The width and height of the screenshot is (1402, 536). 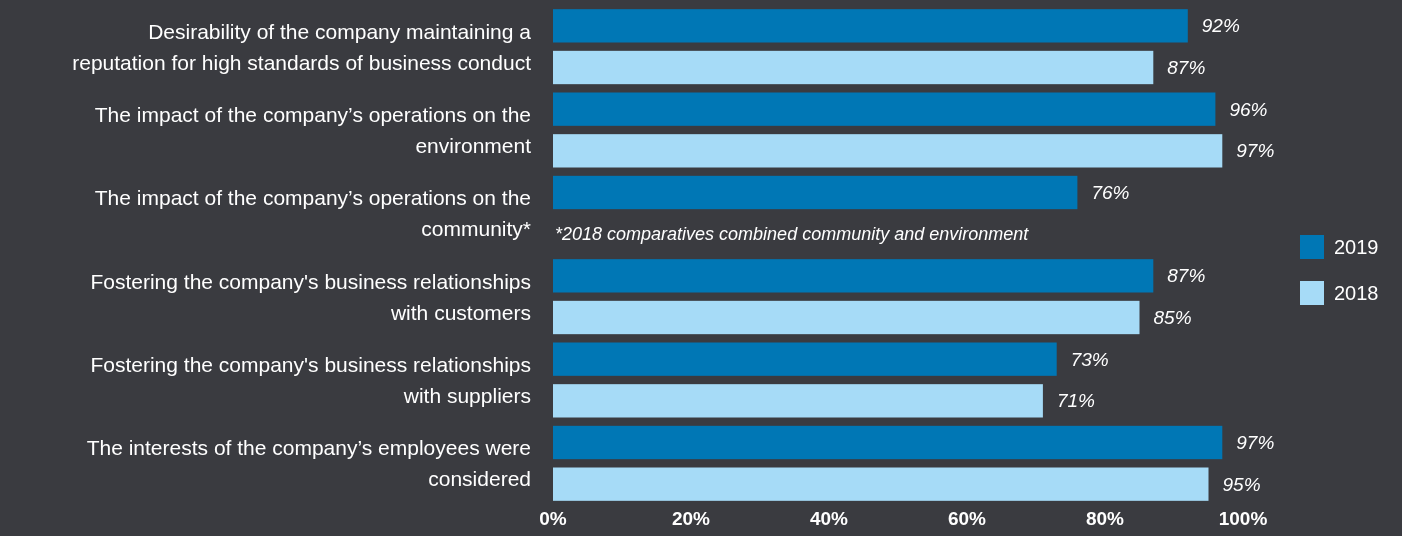 What do you see at coordinates (1220, 26) in the screenshot?
I see `data-label: 92%` at bounding box center [1220, 26].